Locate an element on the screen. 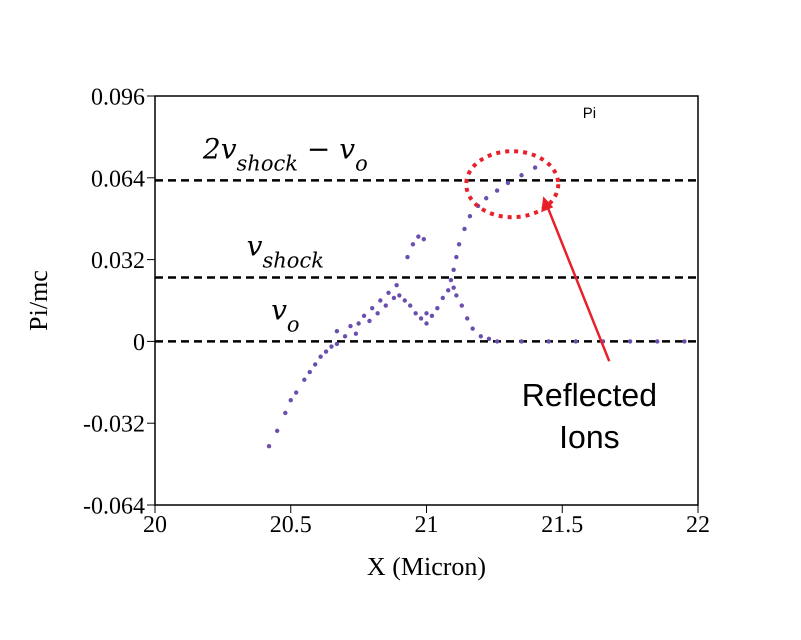 This screenshot has height=640, width=801. y-tick-label: 0 is located at coordinates (139, 343).